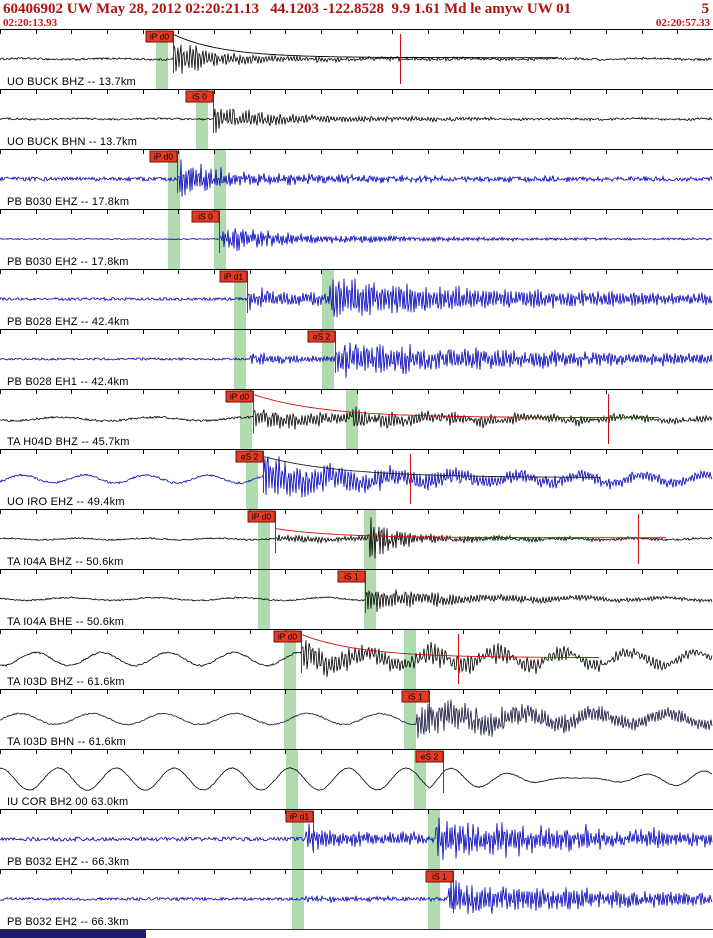 This screenshot has height=938, width=713. I want to click on station-label: PB B028 EH1 -- 42.4km, so click(68, 382).